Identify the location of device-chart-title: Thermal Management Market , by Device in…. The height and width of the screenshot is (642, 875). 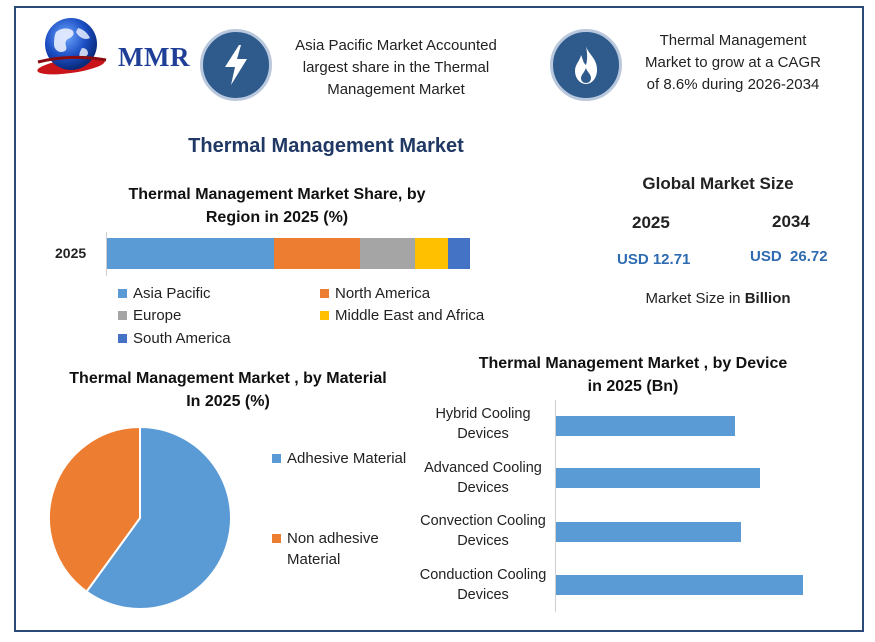
(633, 375).